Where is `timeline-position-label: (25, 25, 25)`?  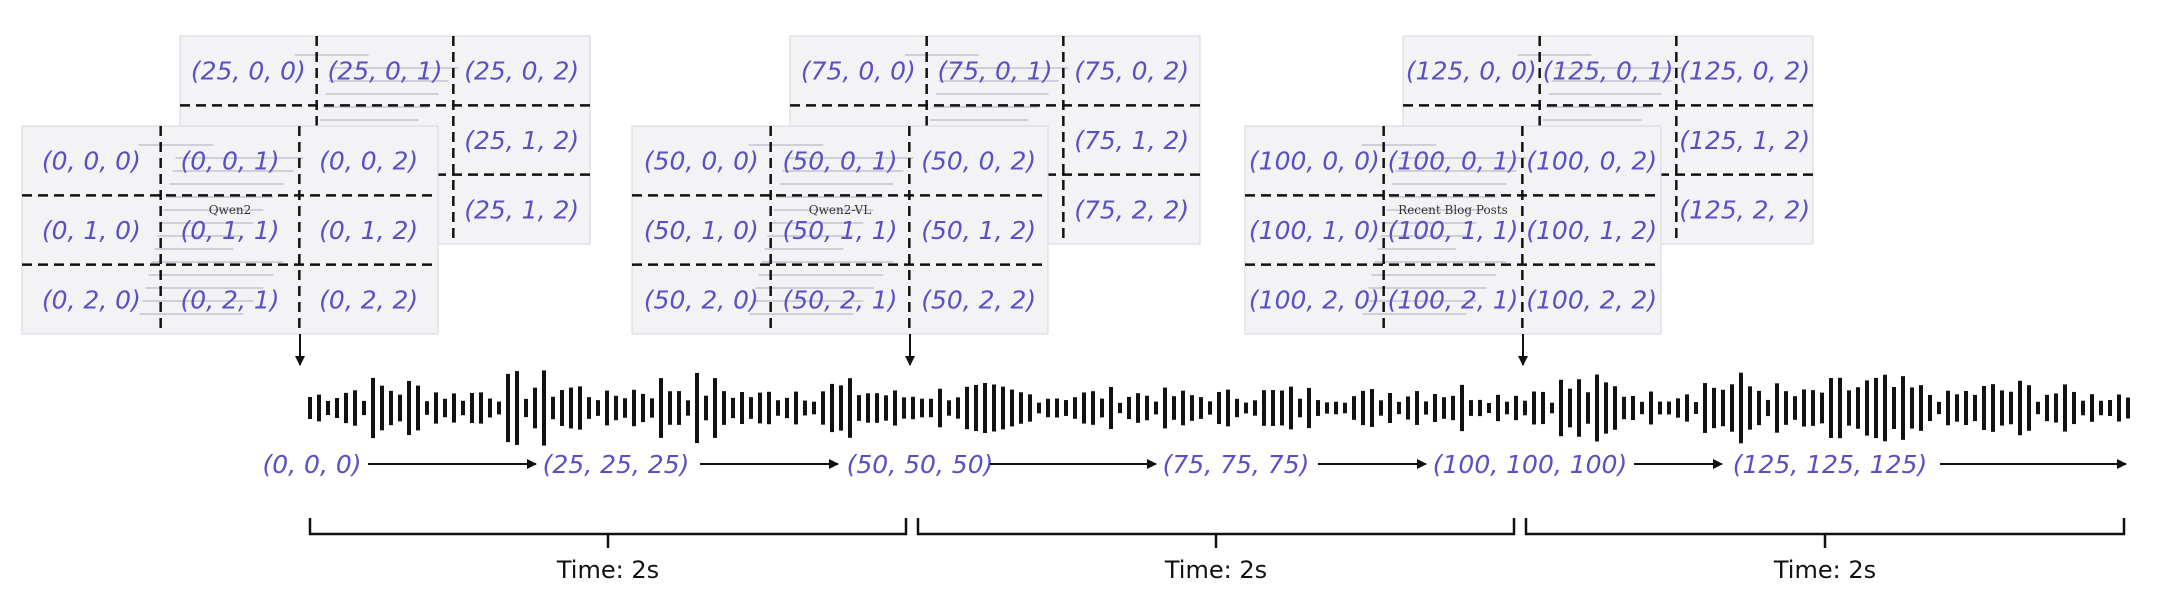 timeline-position-label: (25, 25, 25) is located at coordinates (616, 464).